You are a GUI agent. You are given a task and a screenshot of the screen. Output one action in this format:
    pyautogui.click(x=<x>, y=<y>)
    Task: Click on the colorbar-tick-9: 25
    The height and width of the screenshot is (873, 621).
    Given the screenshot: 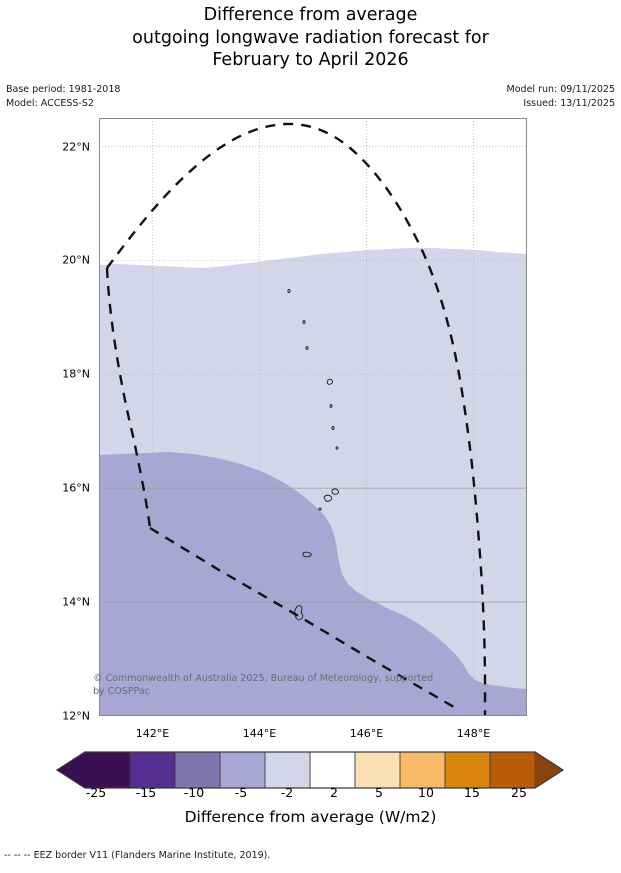 What is the action you would take?
    pyautogui.click(x=519, y=792)
    